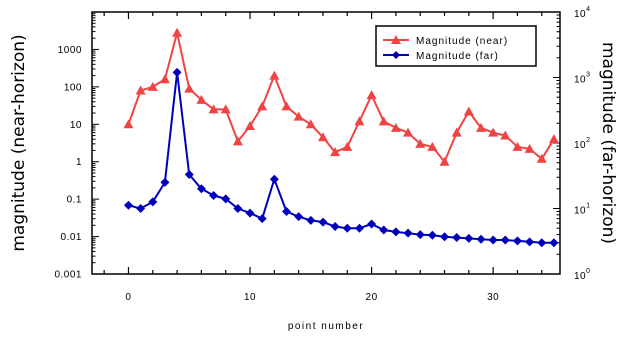  I want to click on legend-label-far: Magnitude (far), so click(457, 56).